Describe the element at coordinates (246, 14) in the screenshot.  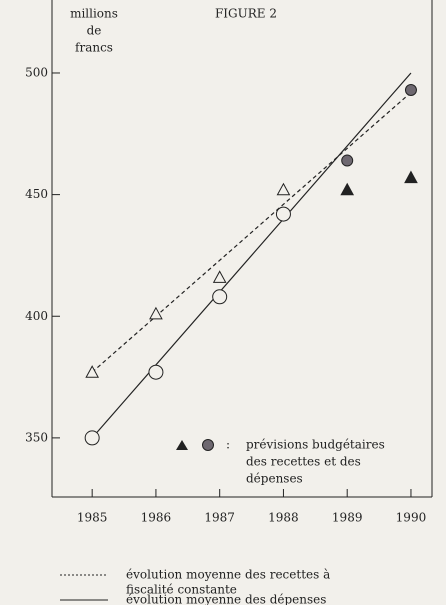
I see `chart-title: FIGURE 2` at that location.